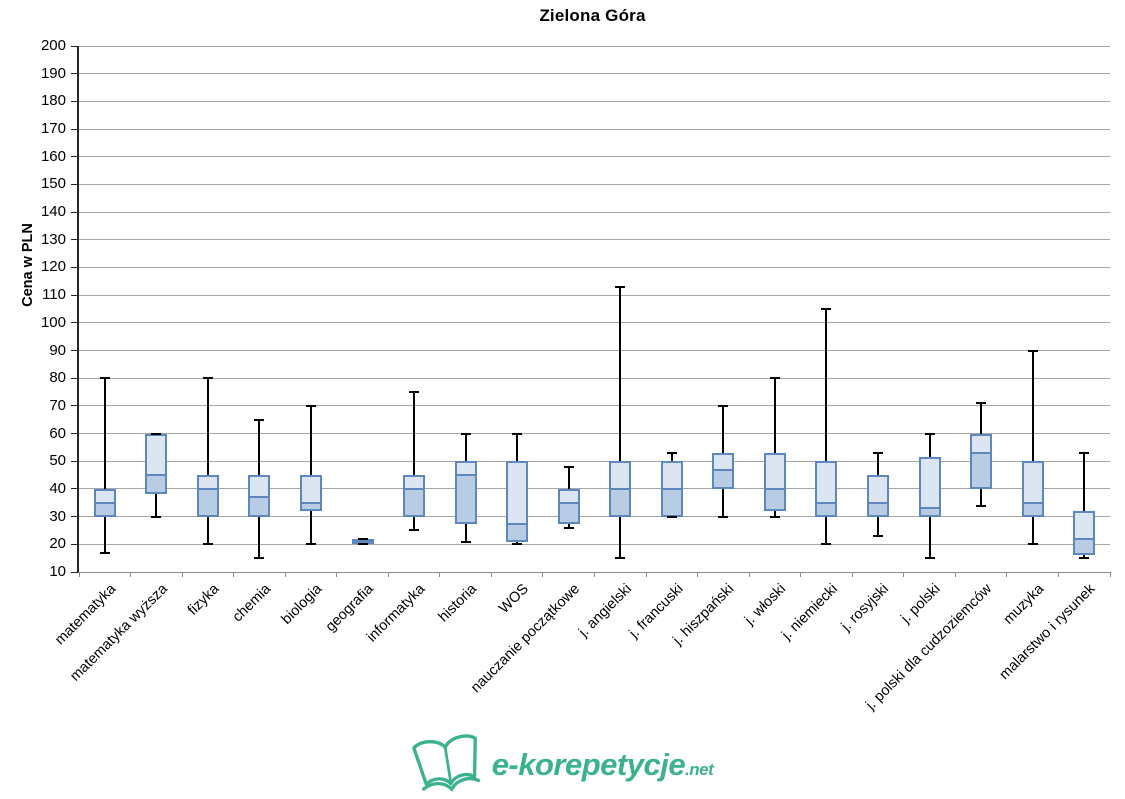 Image resolution: width=1125 pixels, height=799 pixels. I want to click on y-axis-tick-label: 50, so click(57, 461).